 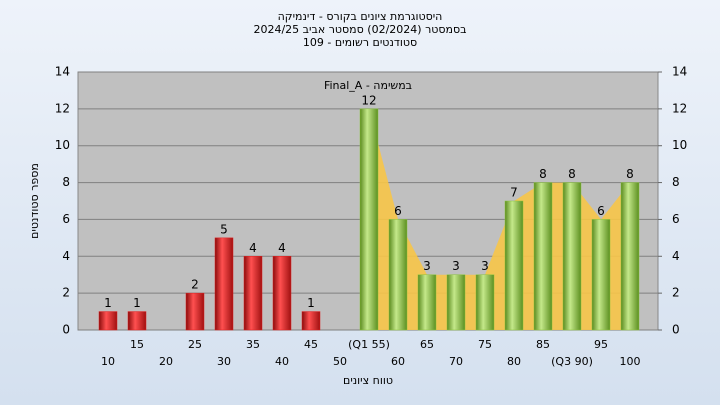 I want to click on y2-tick-label: 2, so click(x=676, y=293).